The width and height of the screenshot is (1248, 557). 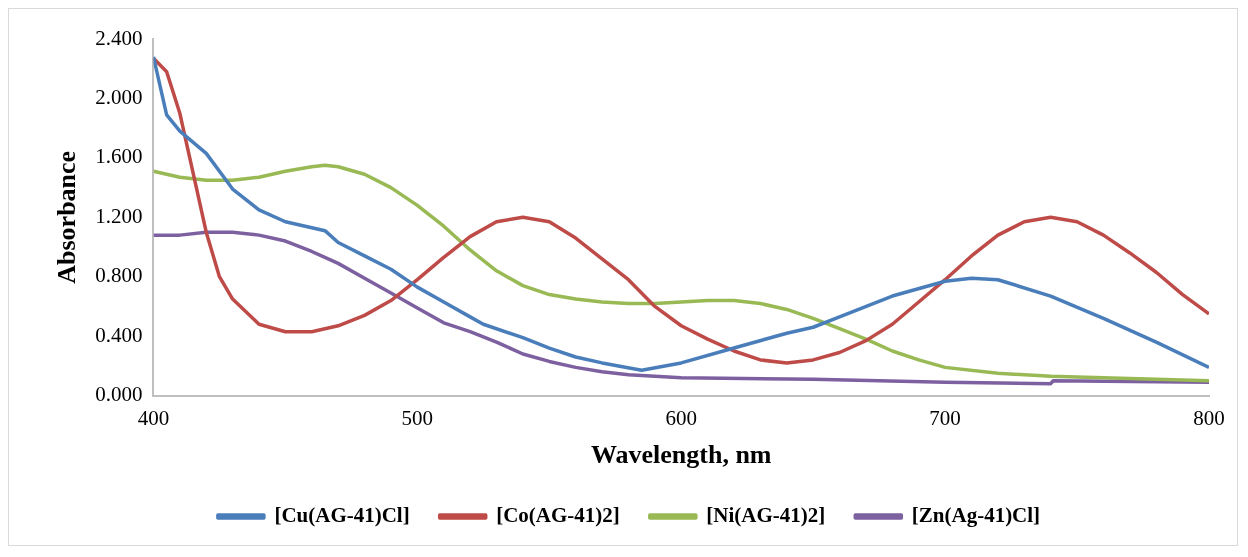 What do you see at coordinates (681, 455) in the screenshot?
I see `x-axis-title: Wavelength, nm` at bounding box center [681, 455].